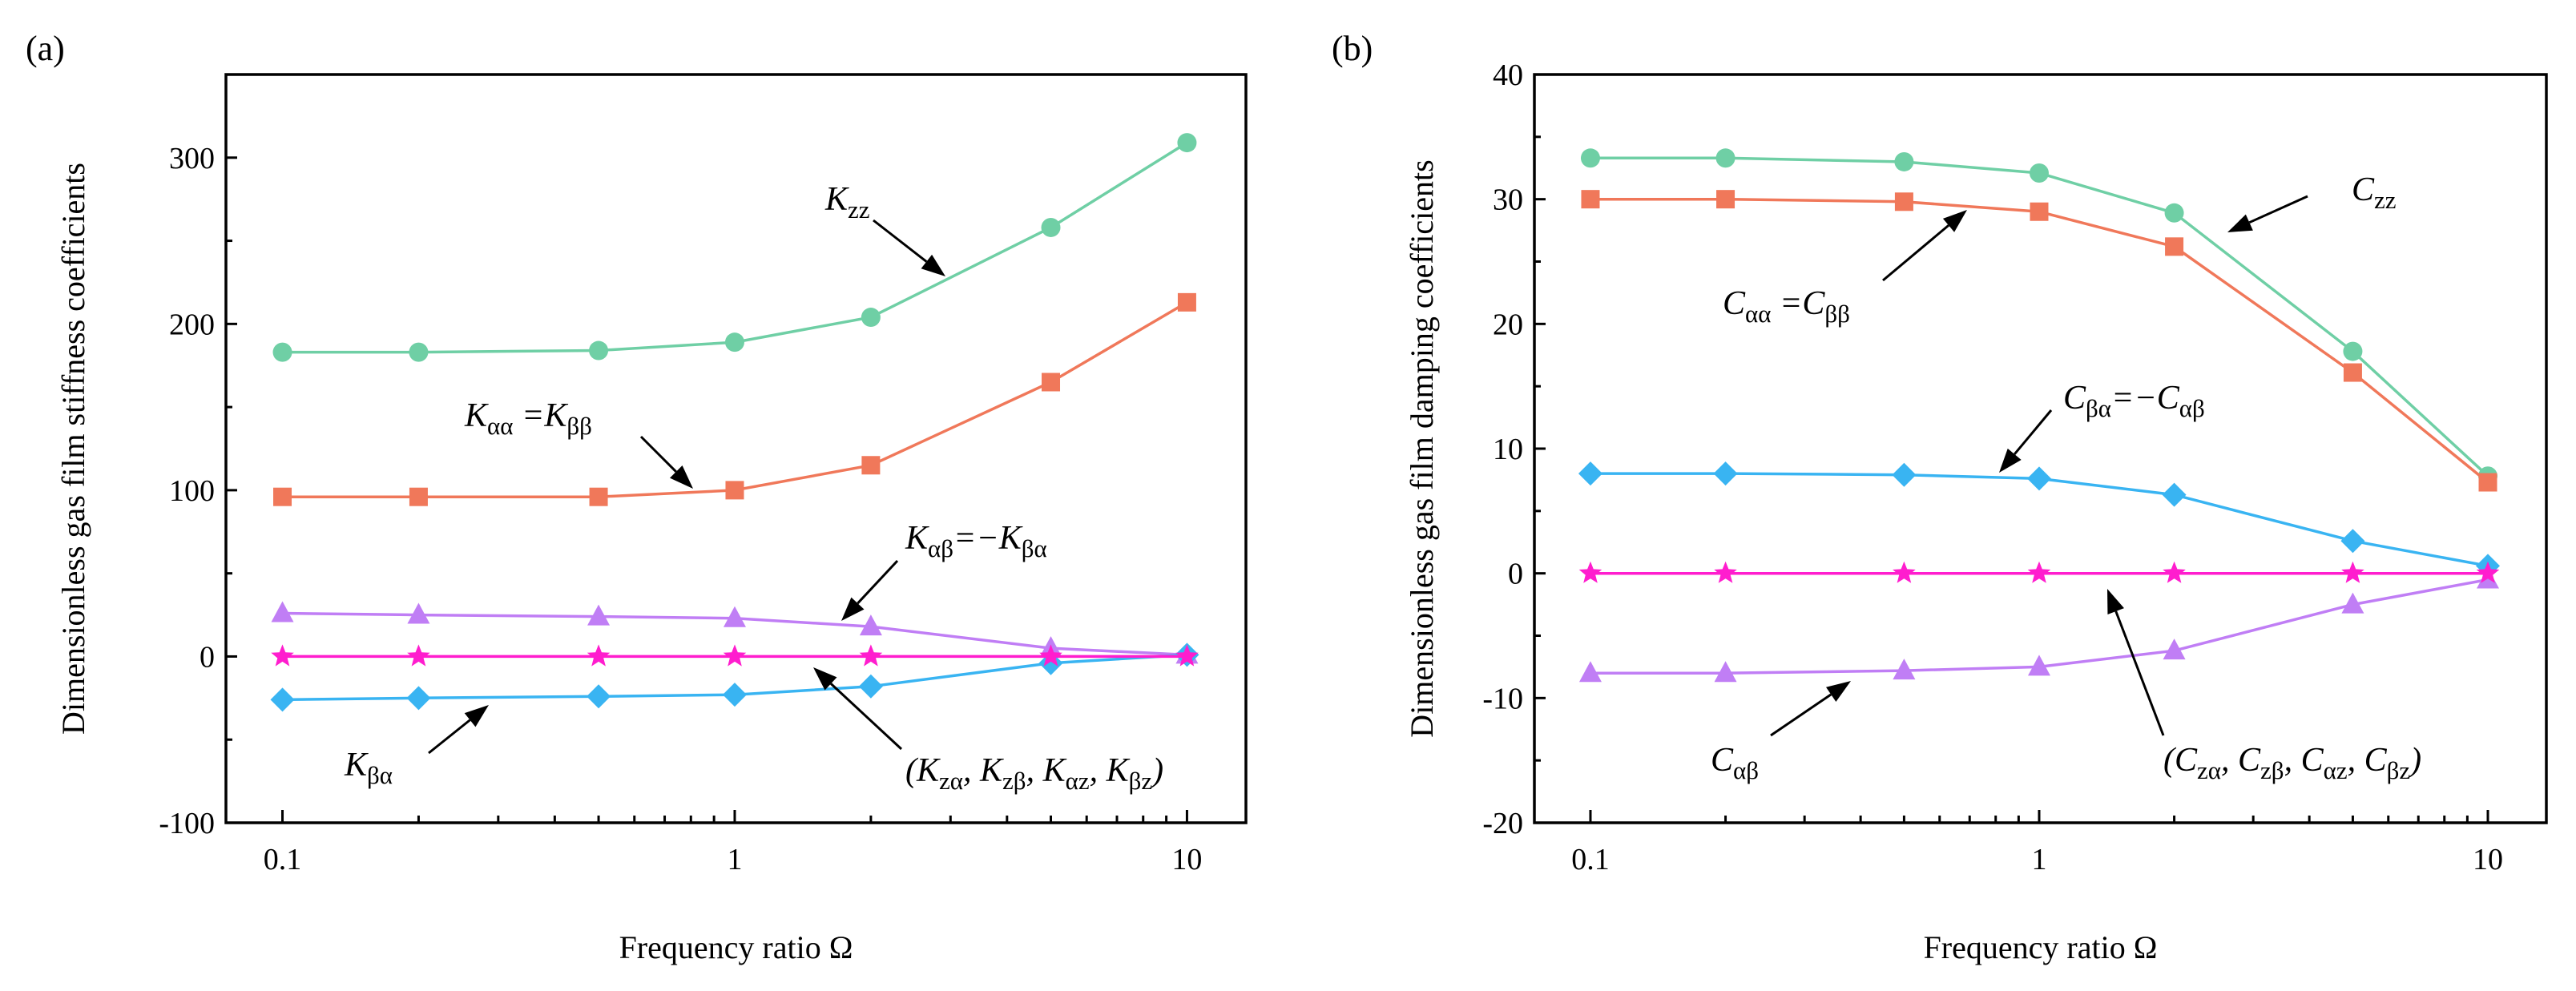 The image size is (2576, 991). I want to click on y-tick-label: 30, so click(1508, 200).